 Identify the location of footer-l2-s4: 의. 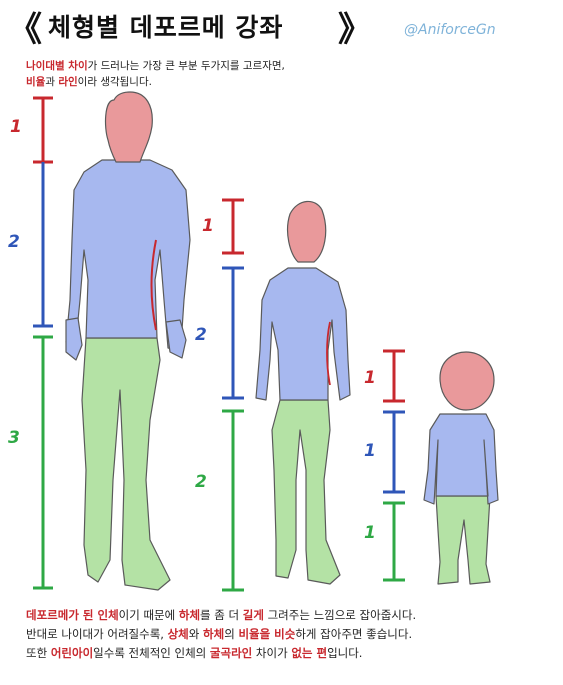
(231, 634).